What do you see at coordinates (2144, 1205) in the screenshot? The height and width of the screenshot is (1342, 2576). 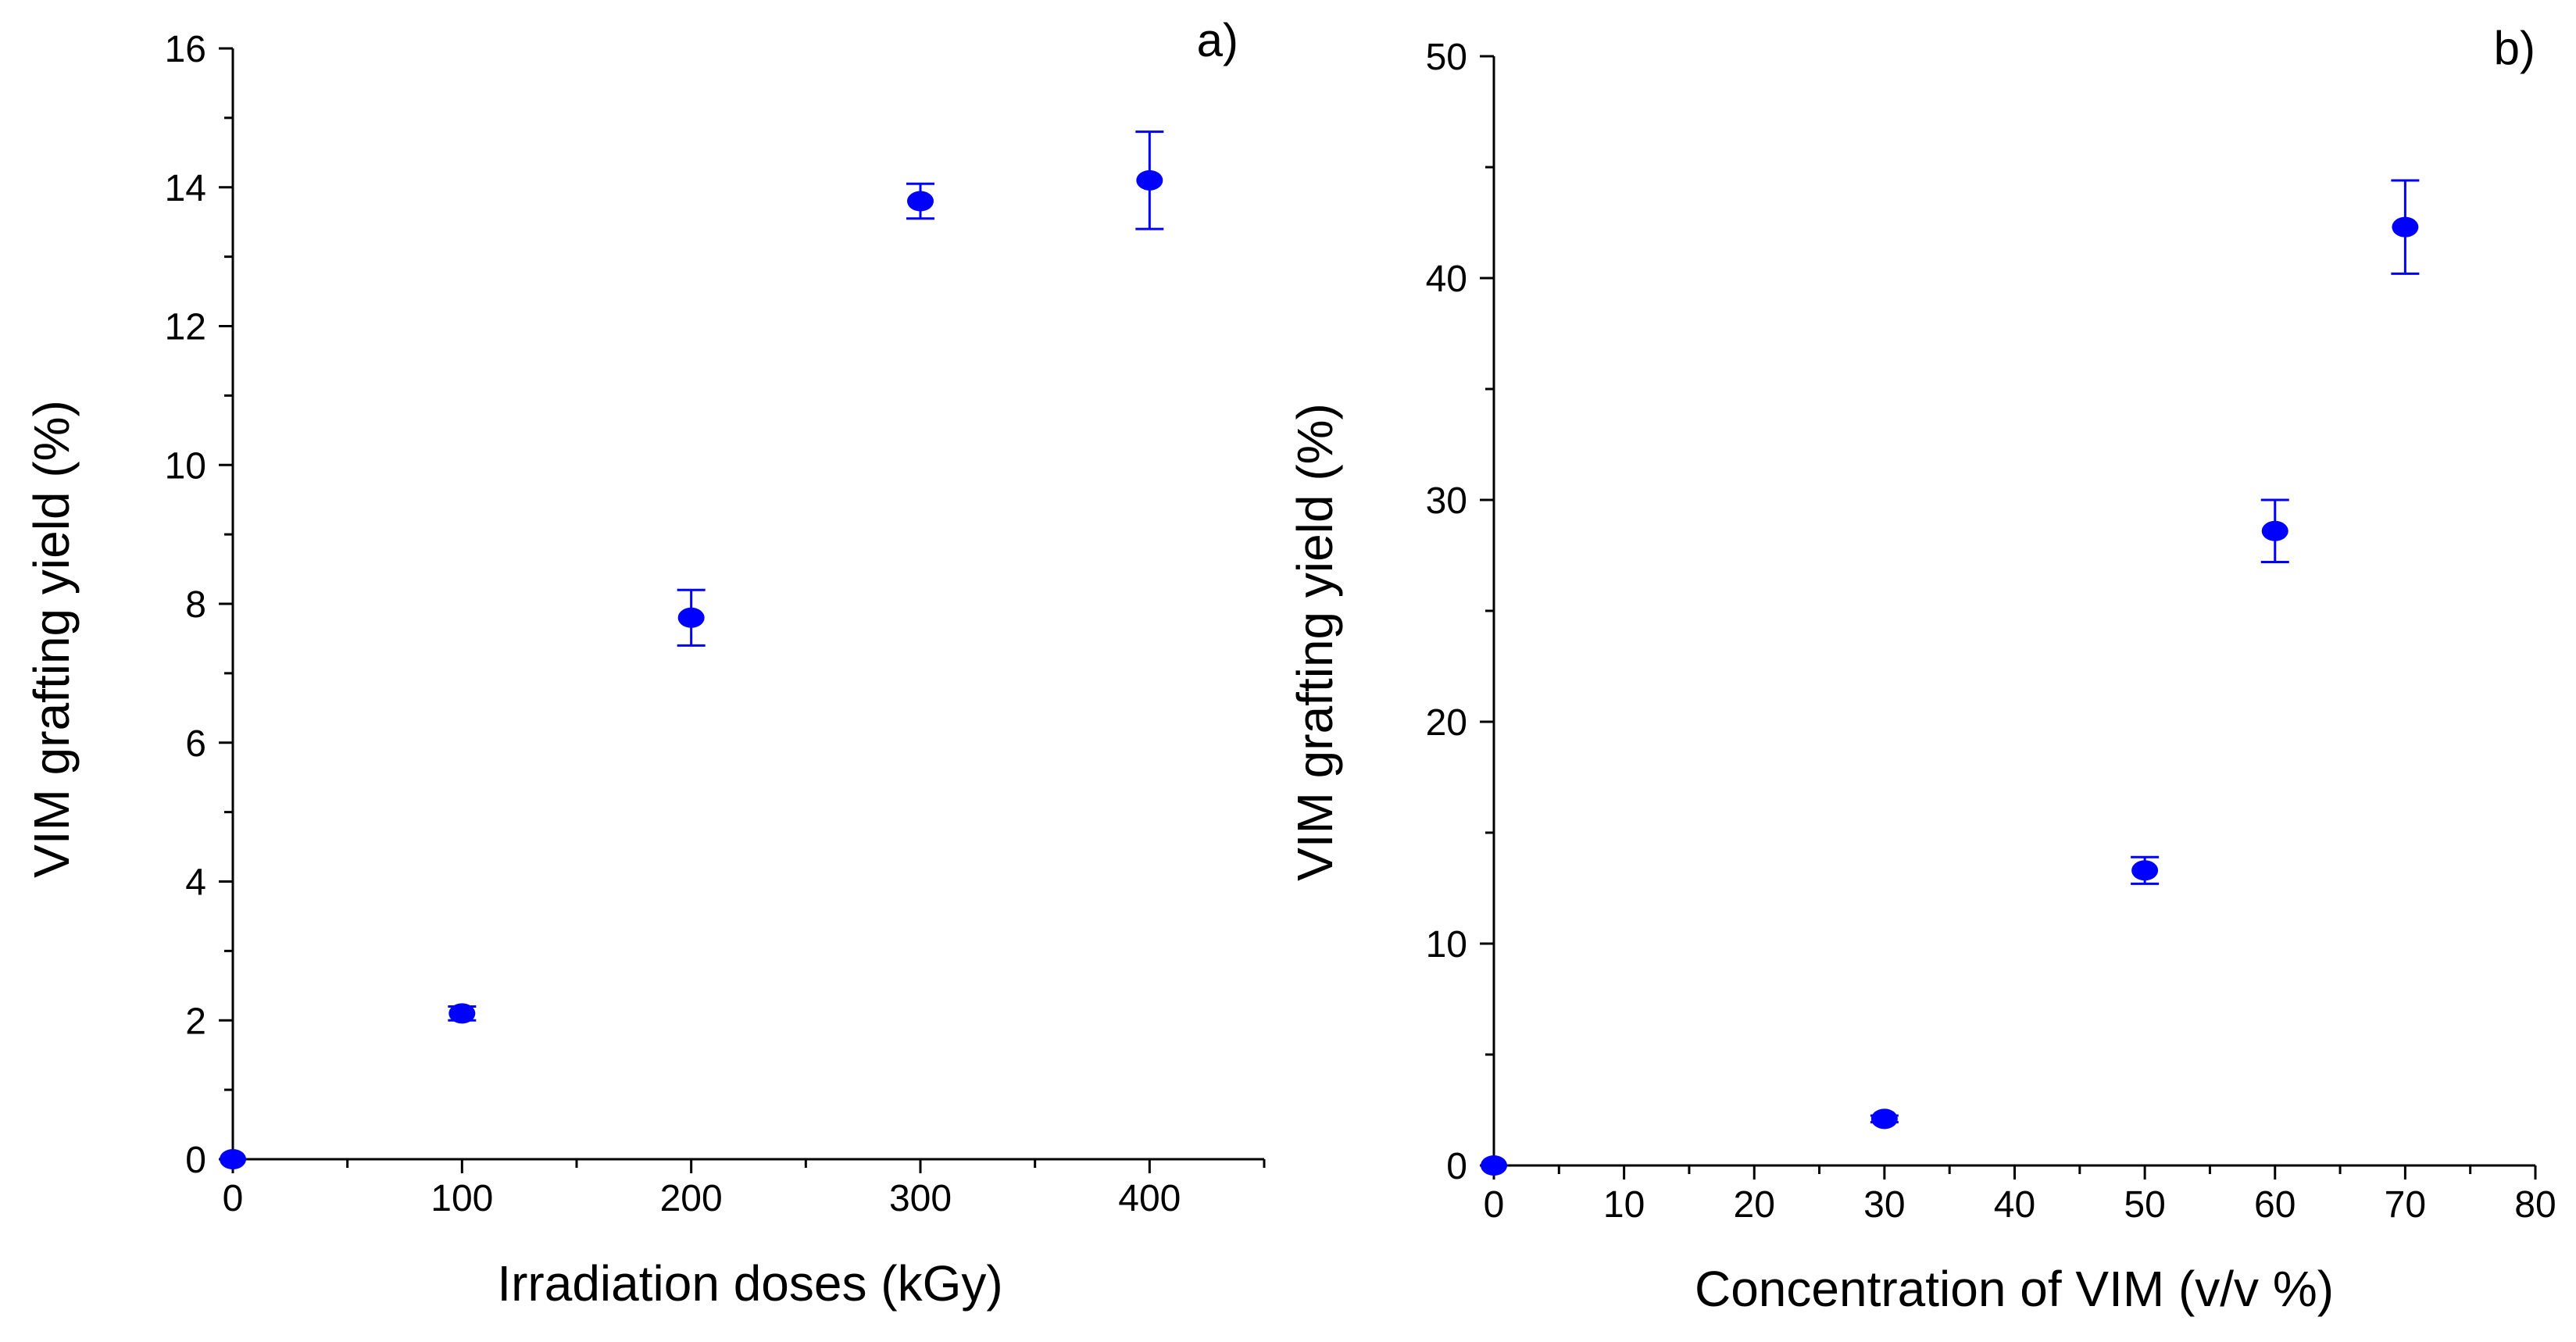 I see `panel-b-x-tick-label: 50` at bounding box center [2144, 1205].